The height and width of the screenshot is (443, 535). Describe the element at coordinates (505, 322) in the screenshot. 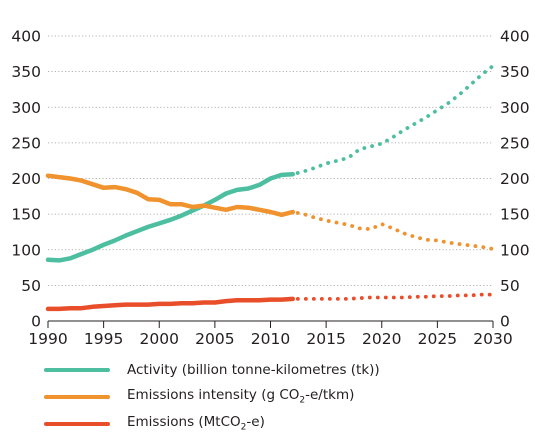

I see `y-tick-right-0: 0` at that location.